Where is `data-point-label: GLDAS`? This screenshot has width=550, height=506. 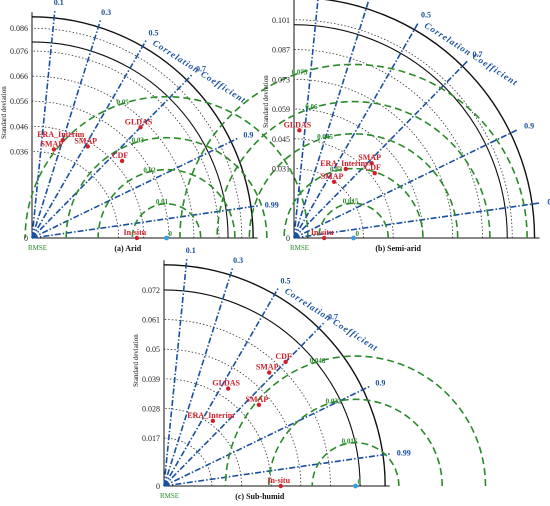 data-point-label: GLDAS is located at coordinates (226, 383).